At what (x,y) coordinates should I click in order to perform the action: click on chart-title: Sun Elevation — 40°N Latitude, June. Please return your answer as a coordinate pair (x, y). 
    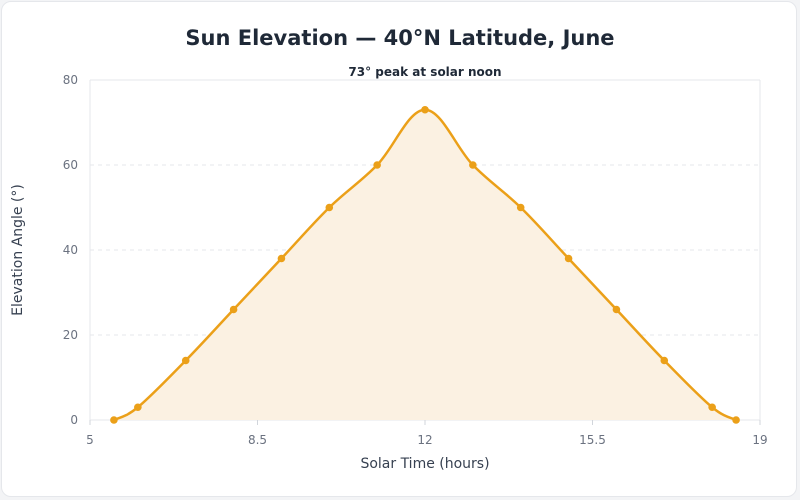
    Looking at the image, I should click on (400, 38).